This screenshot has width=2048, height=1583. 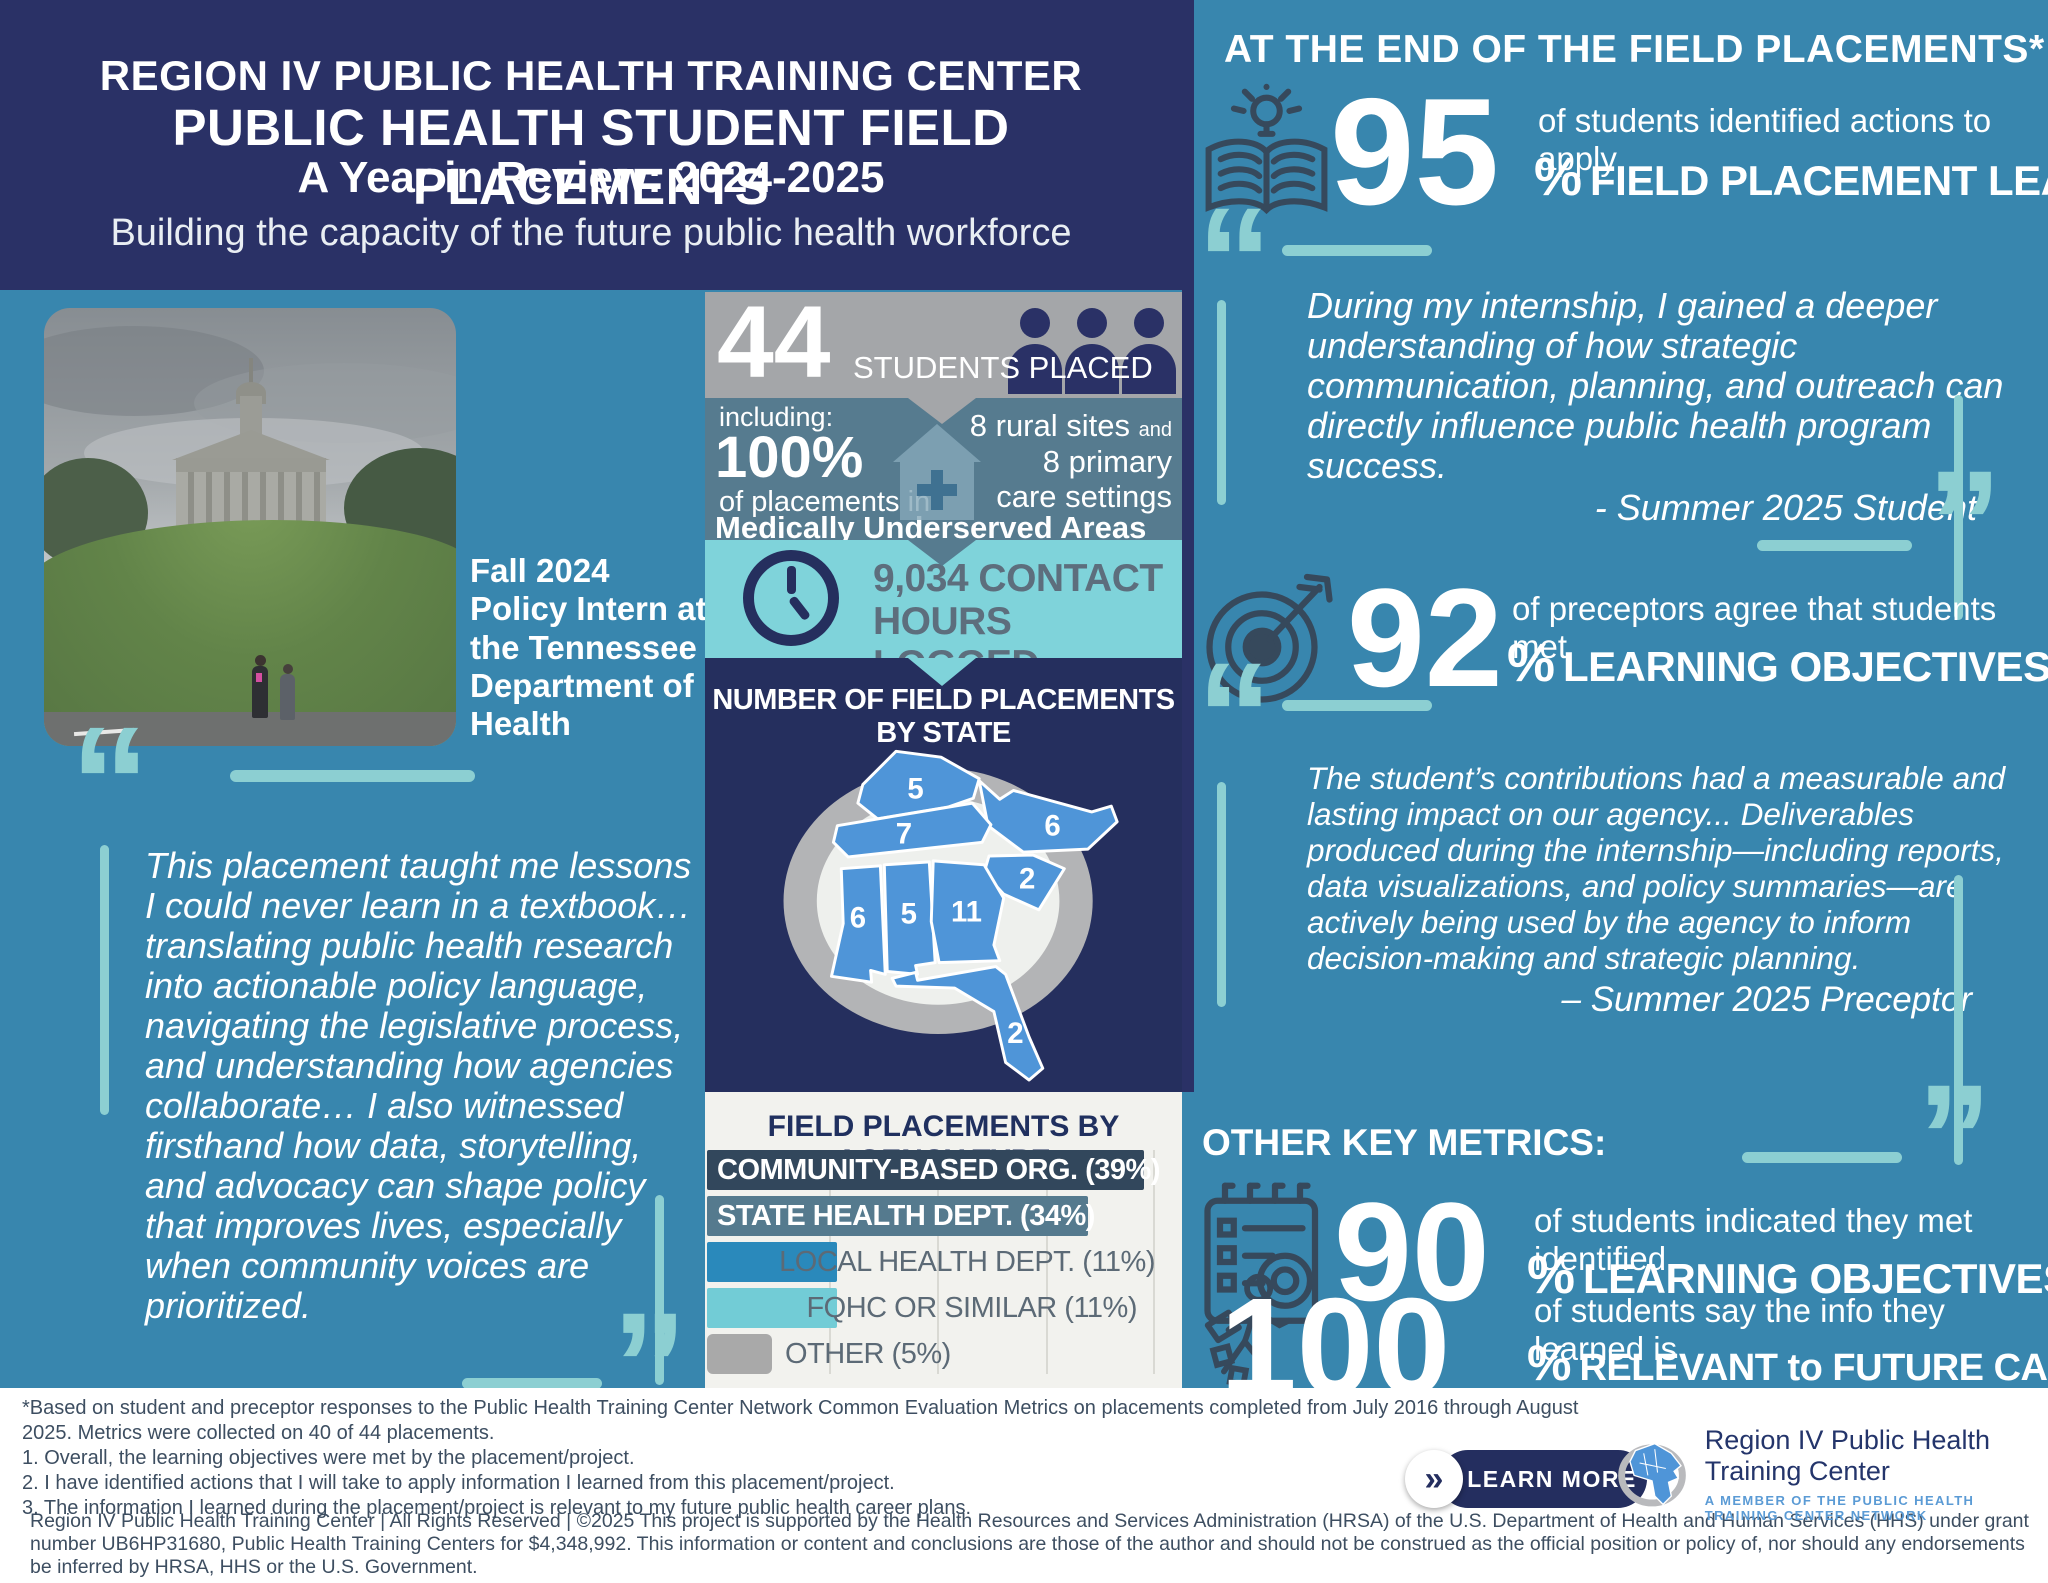 I want to click on state-north-carolina-shape, so click(x=1048, y=816).